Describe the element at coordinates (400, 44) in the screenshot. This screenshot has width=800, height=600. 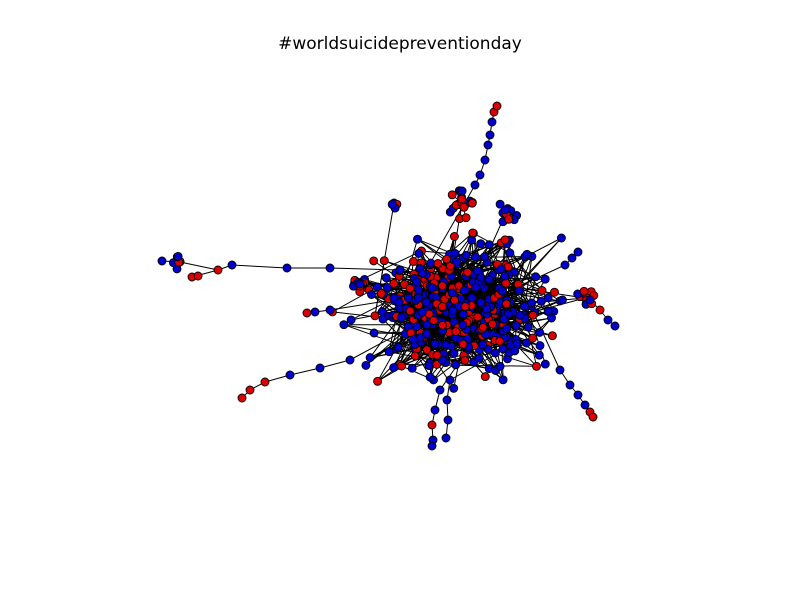
I see `figure-title: #worldsuicidepreventionday` at that location.